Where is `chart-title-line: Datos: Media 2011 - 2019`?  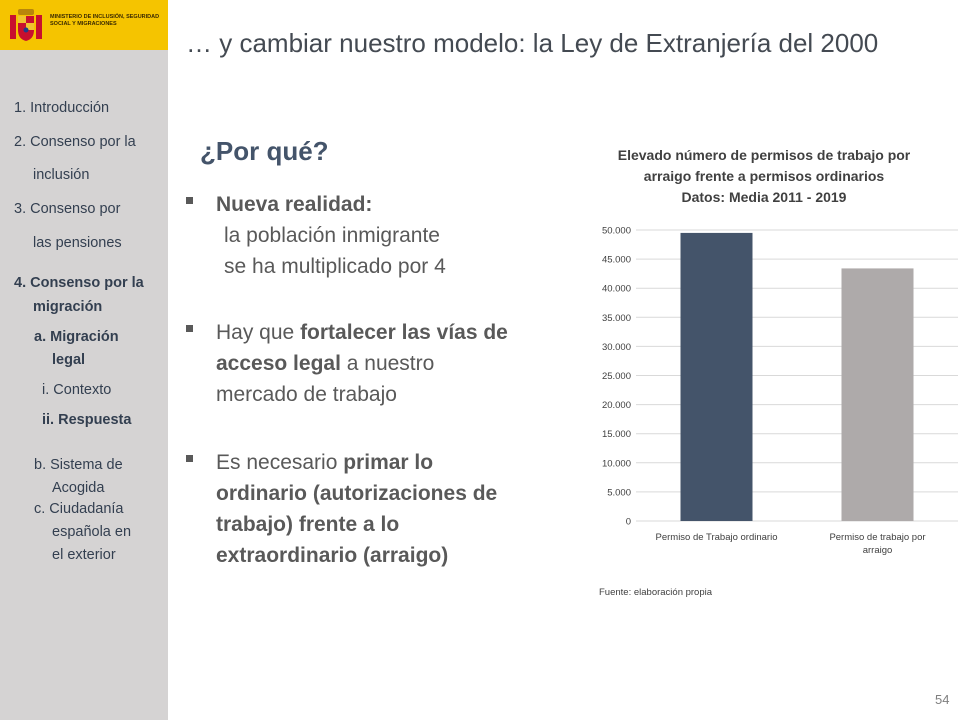
chart-title-line: Datos: Media 2011 - 2019 is located at coordinates (764, 197).